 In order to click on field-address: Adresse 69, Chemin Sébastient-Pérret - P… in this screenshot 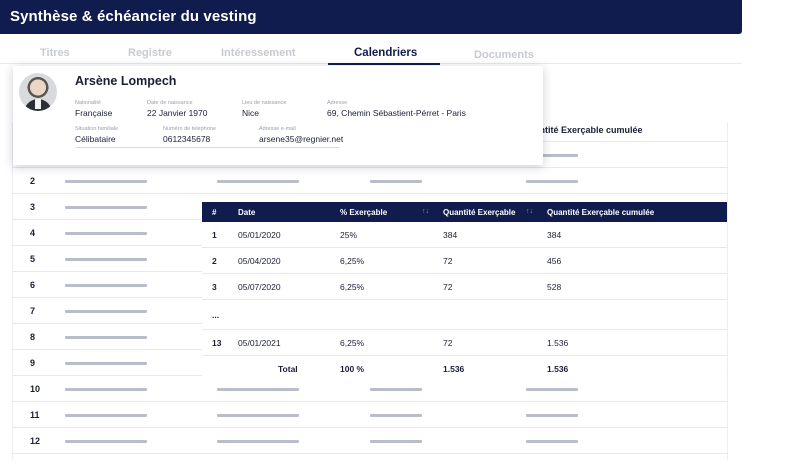, I will do `click(396, 109)`.